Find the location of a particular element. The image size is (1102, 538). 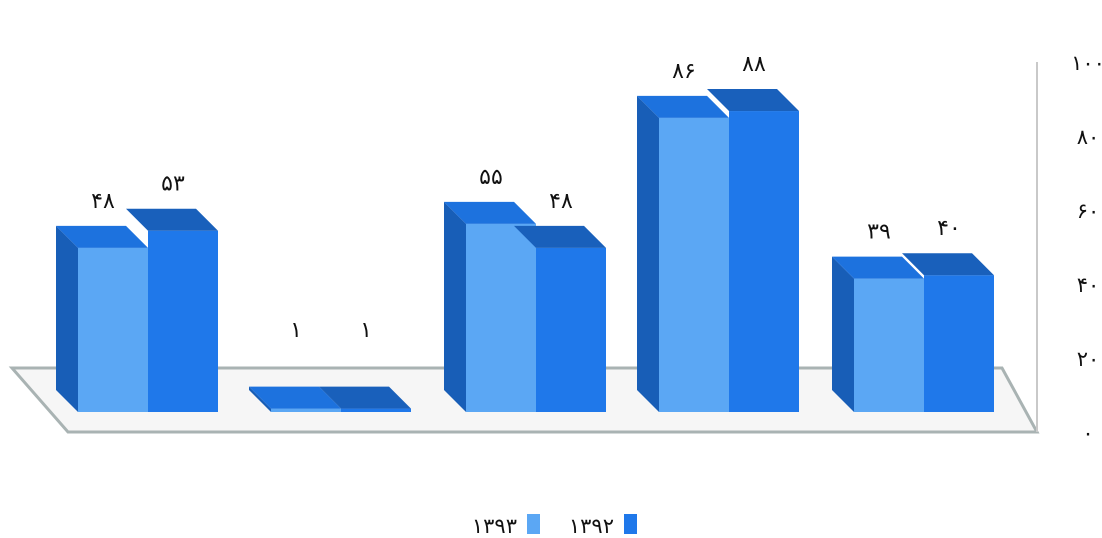

data-label: ۵۵ is located at coordinates (491, 177).